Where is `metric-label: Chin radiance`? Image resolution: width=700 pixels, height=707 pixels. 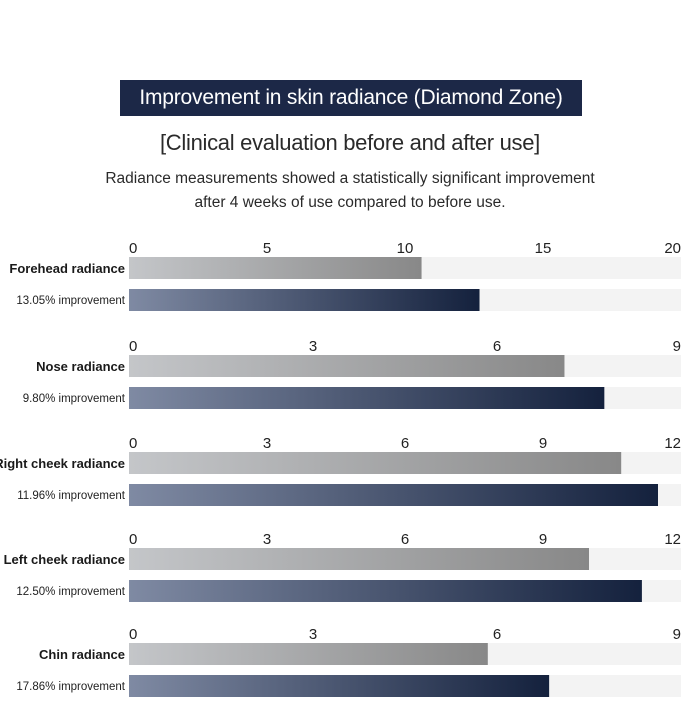
metric-label: Chin radiance is located at coordinates (82, 654).